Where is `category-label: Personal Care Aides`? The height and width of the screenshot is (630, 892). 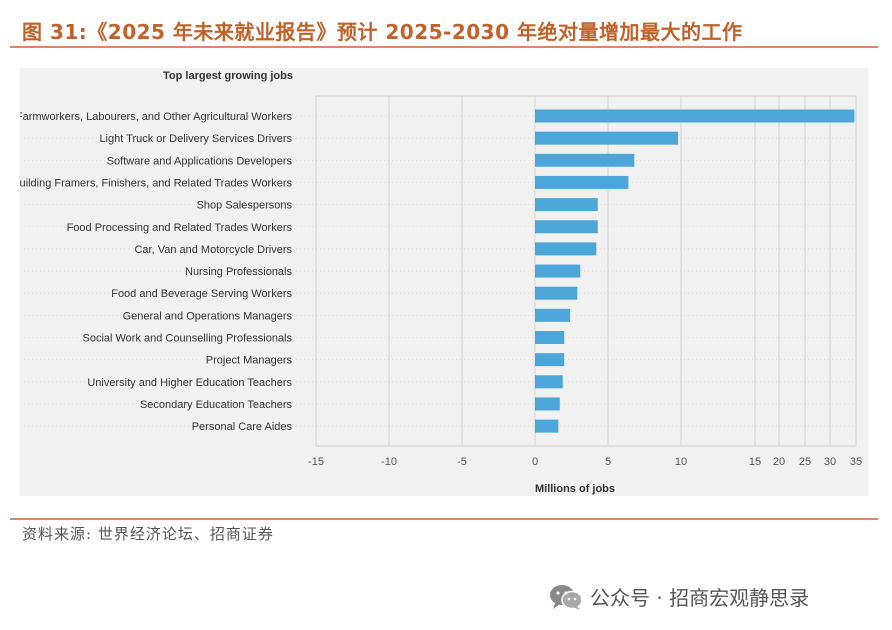 category-label: Personal Care Aides is located at coordinates (242, 427).